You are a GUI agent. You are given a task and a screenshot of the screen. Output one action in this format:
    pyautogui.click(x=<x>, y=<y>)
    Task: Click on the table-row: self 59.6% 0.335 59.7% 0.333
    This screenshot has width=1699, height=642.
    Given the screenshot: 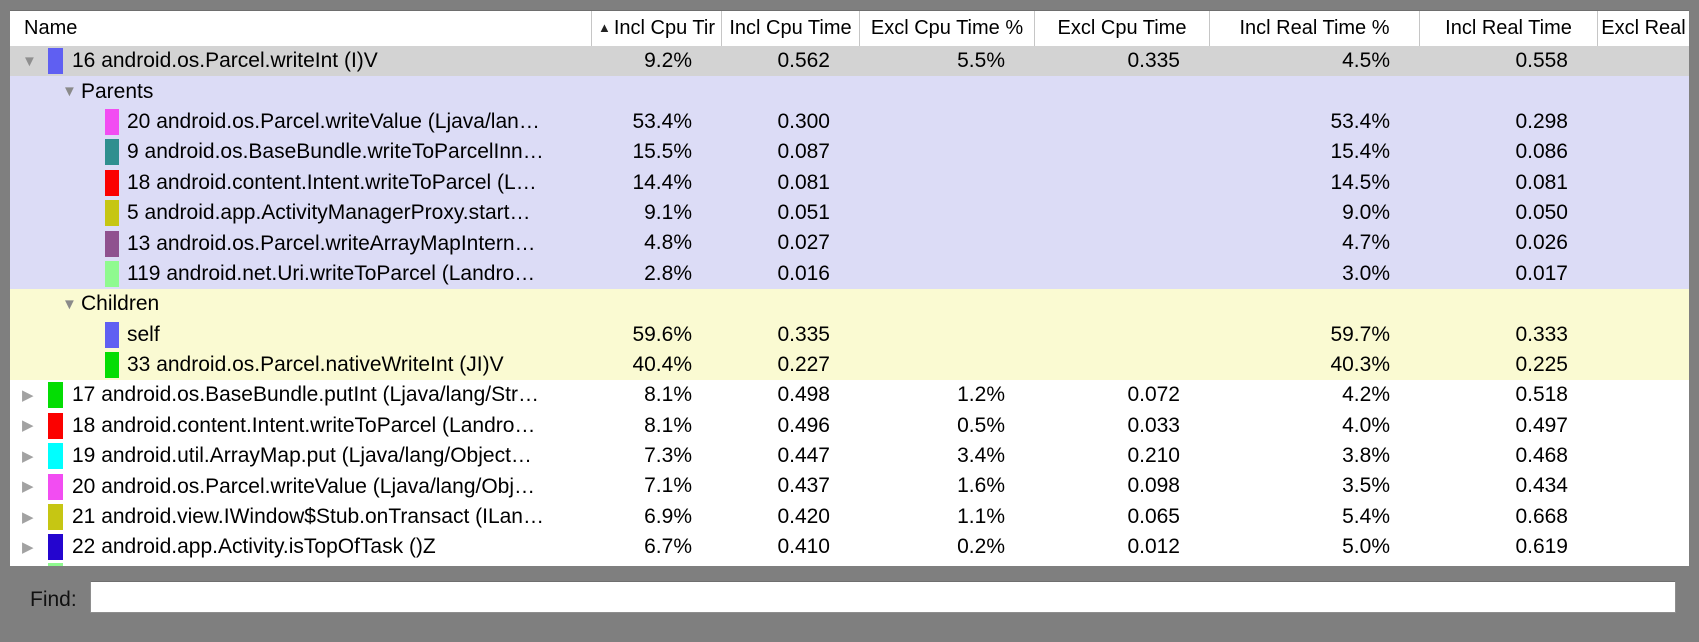 What is the action you would take?
    pyautogui.click(x=849, y=334)
    